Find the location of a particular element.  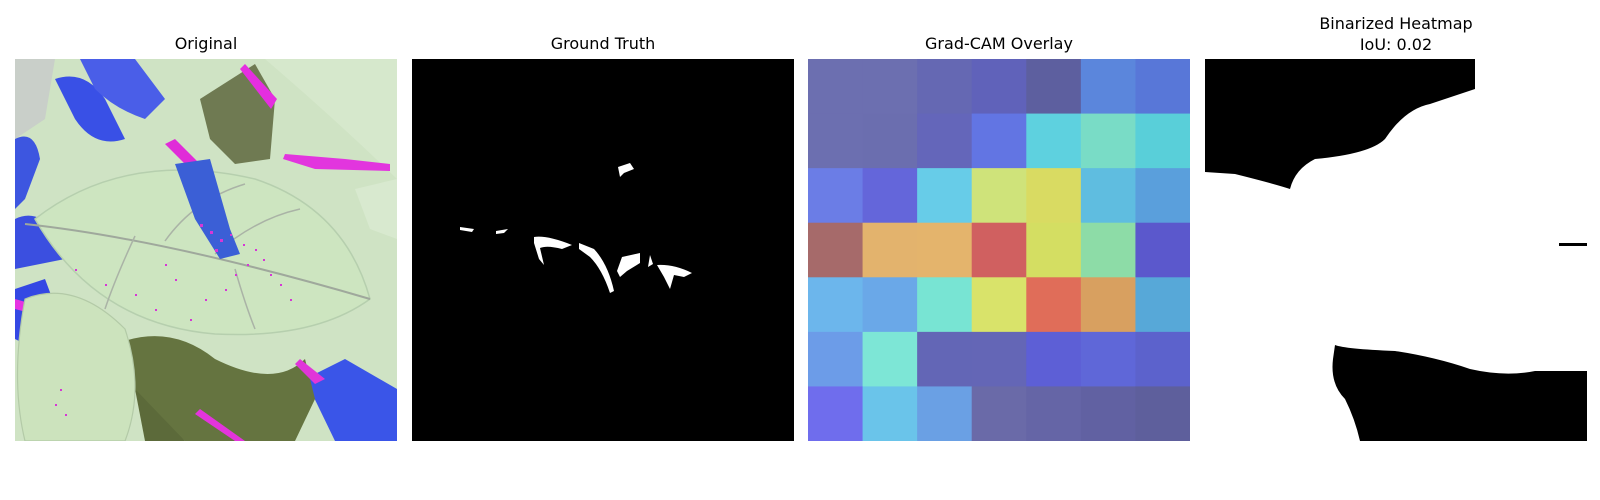

binarized-heatmap-title-block: Binarized Heatmap IoU: 0.02 is located at coordinates (1396, 34).